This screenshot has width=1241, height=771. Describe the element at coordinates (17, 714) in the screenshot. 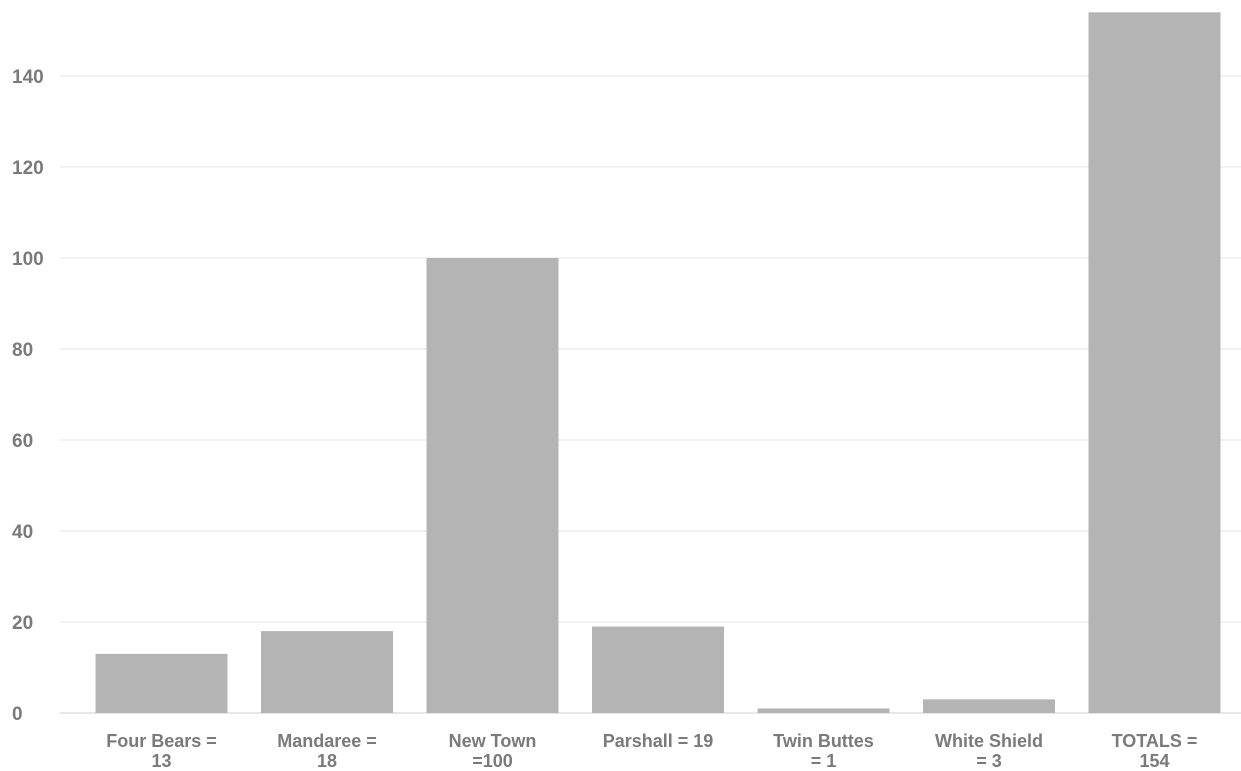

I see `y-tick-label: 0` at that location.